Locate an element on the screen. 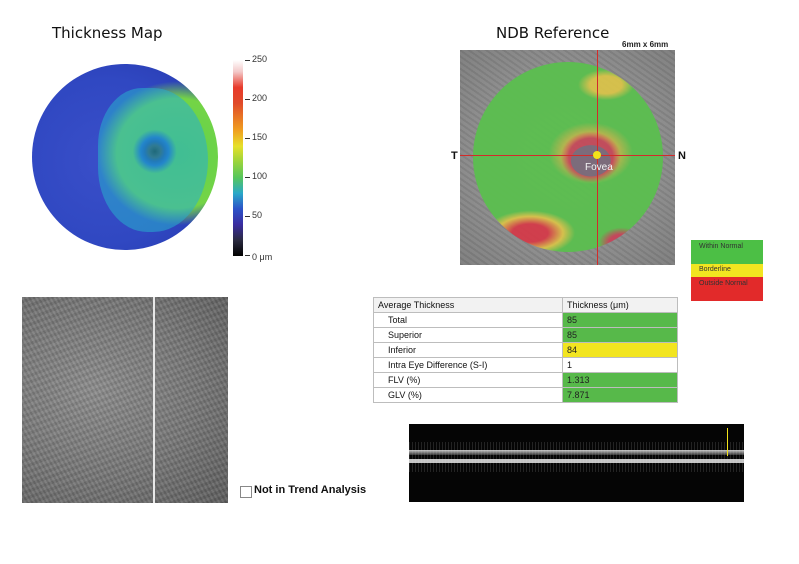 This screenshot has height=564, width=799. table-row: FLV (%) 1.313 is located at coordinates (525, 380).